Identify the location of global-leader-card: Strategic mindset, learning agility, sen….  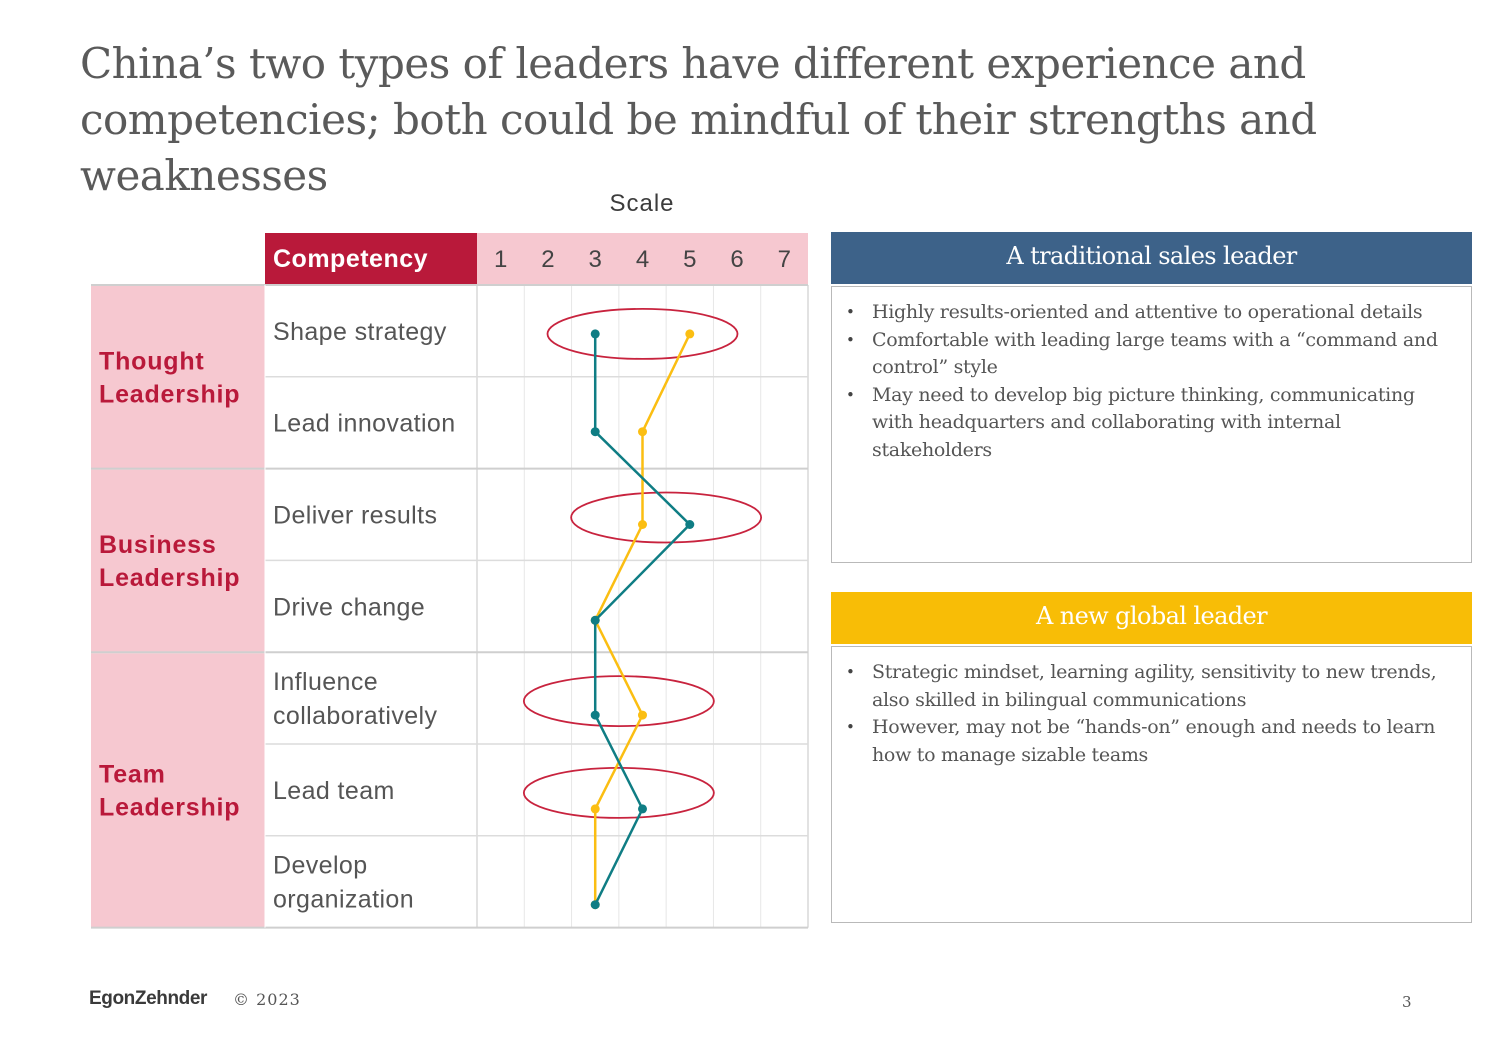
(1151, 784).